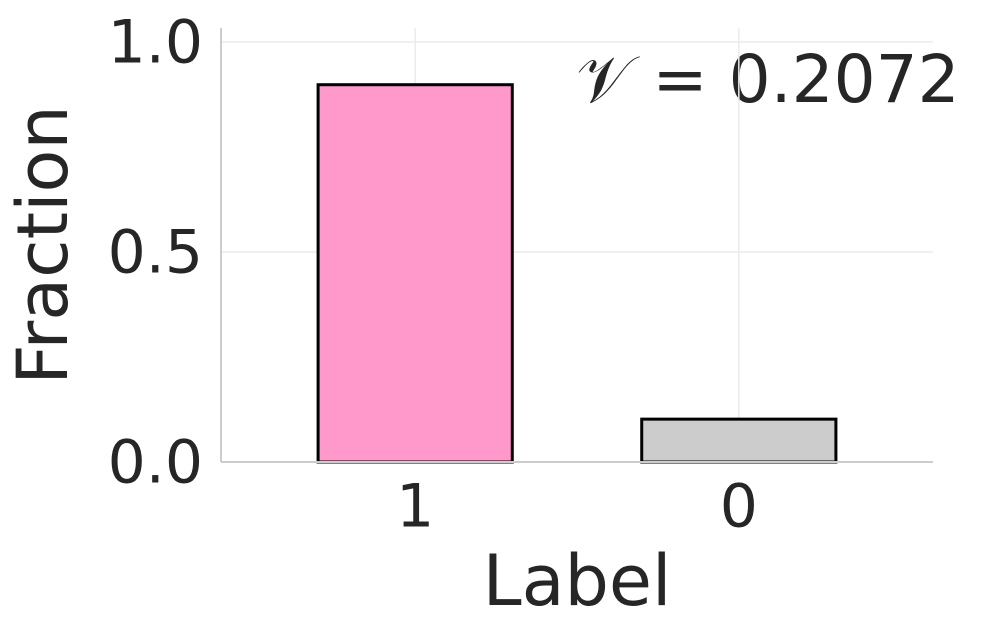 Image resolution: width=998 pixels, height=643 pixels. Describe the element at coordinates (415, 507) in the screenshot. I see `x-tick-label: 1` at that location.